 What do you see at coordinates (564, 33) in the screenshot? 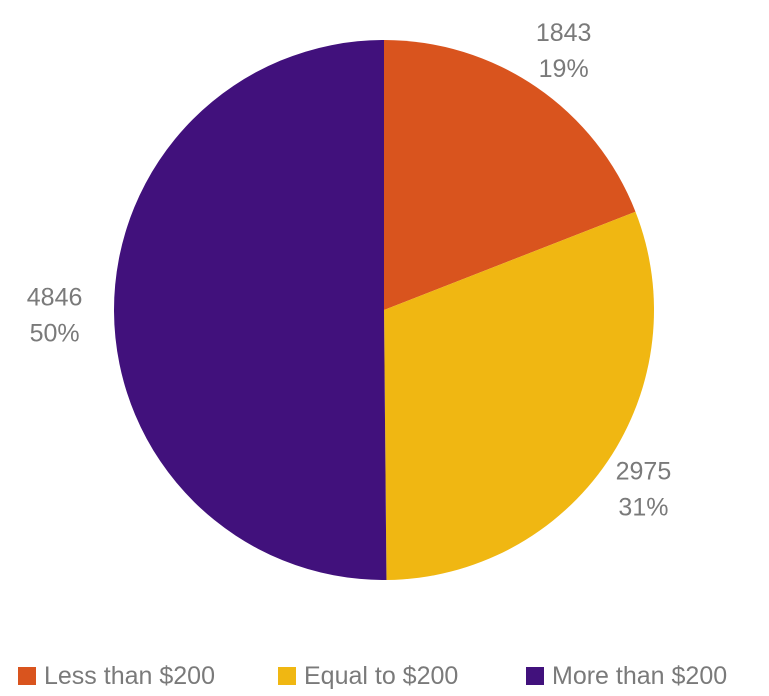
I see `data-label-value: 1843` at bounding box center [564, 33].